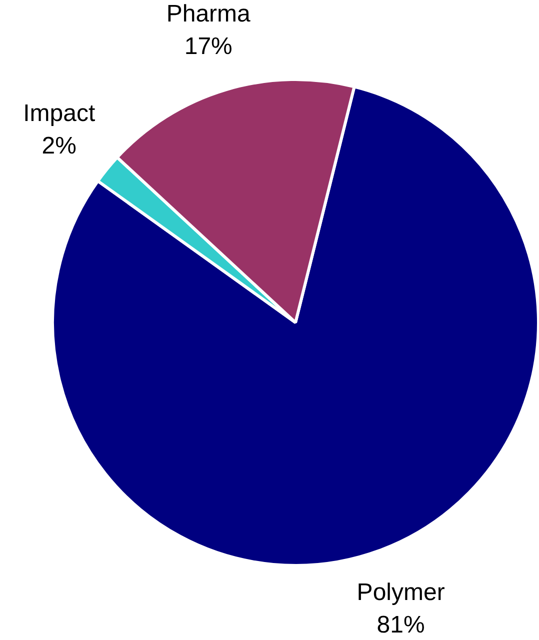 The width and height of the screenshot is (539, 640). Describe the element at coordinates (208, 46) in the screenshot. I see `data-label: 17%` at that location.